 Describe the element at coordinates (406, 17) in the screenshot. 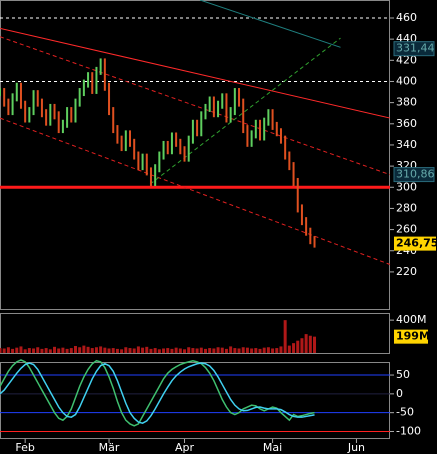

I see `y-tick-label: 460` at that location.